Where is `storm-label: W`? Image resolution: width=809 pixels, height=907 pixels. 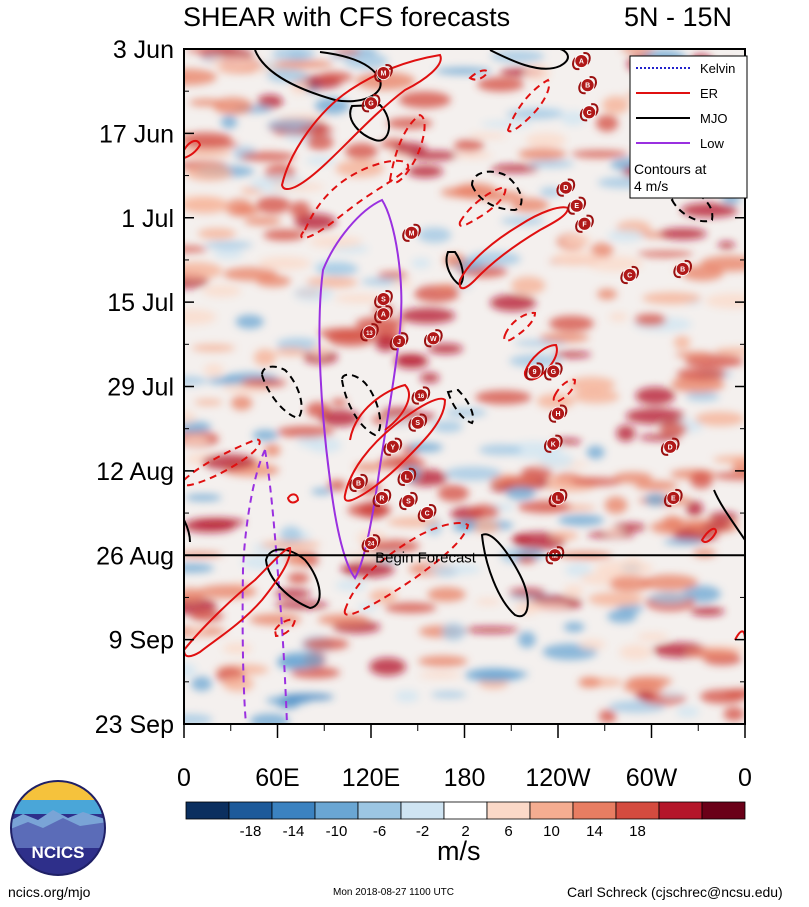
storm-label: W is located at coordinates (433, 339).